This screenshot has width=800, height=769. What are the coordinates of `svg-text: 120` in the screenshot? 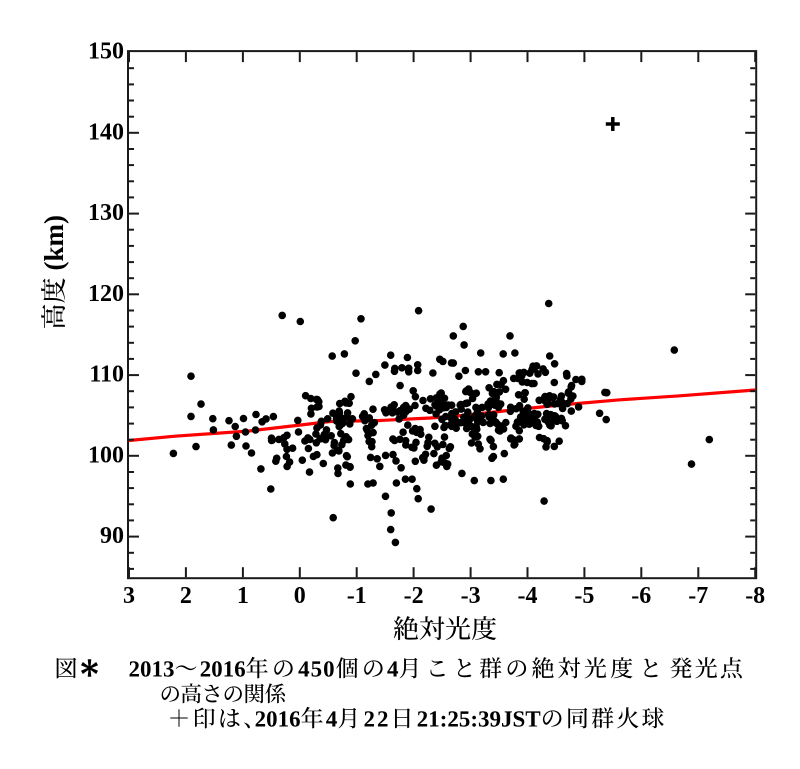 It's located at (106, 294).